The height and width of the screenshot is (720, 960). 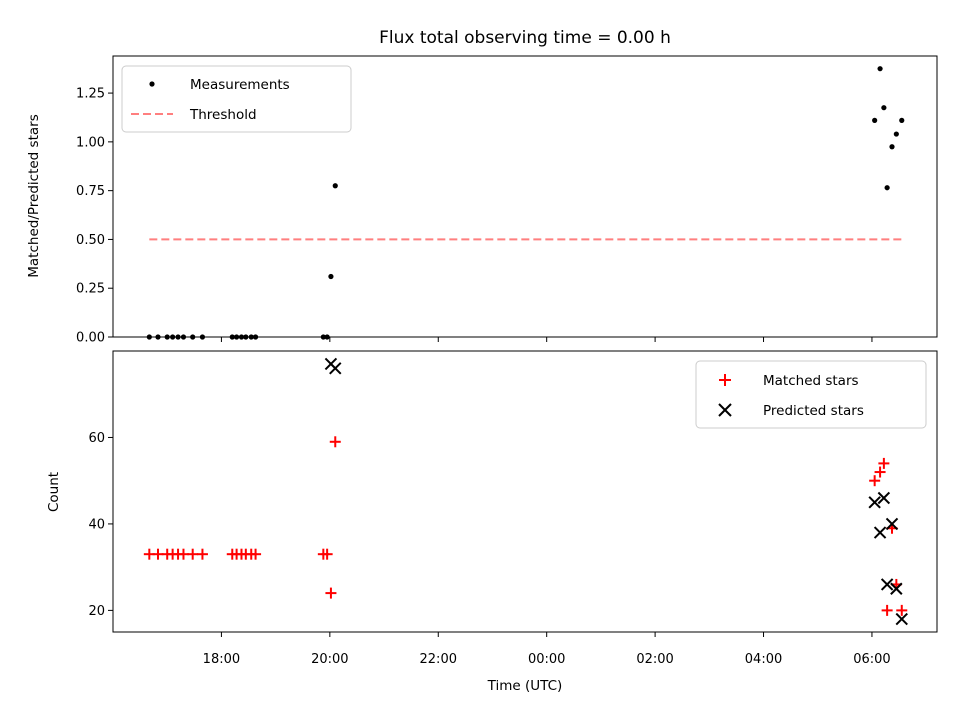 I want to click on x-tick-label: 04:00, so click(x=763, y=659).